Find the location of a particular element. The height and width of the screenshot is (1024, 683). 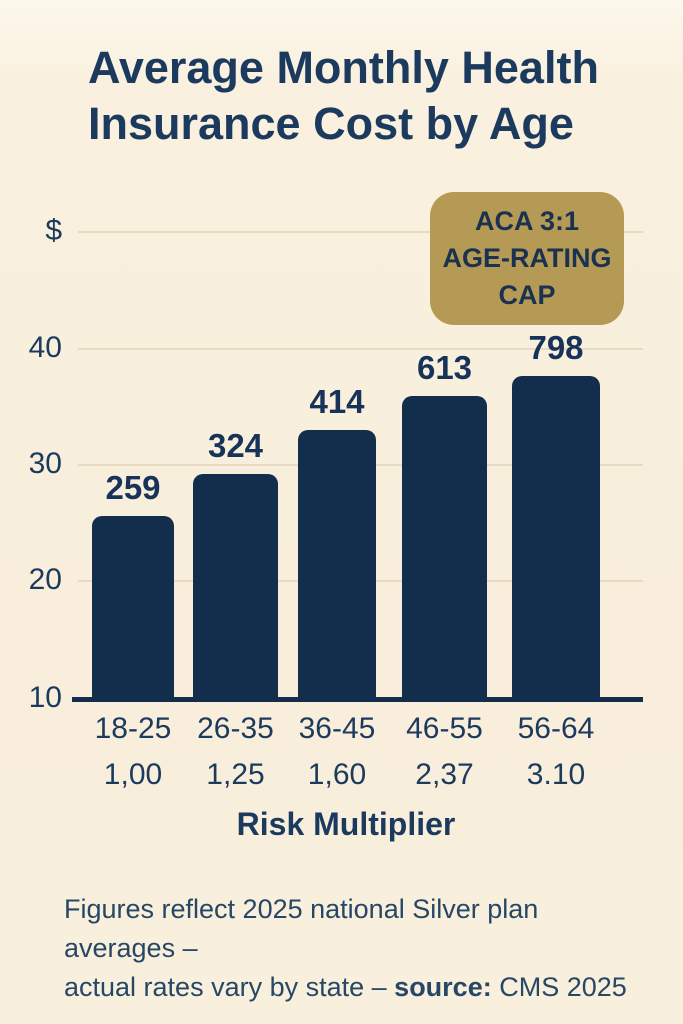

source-label: source: is located at coordinates (443, 987).